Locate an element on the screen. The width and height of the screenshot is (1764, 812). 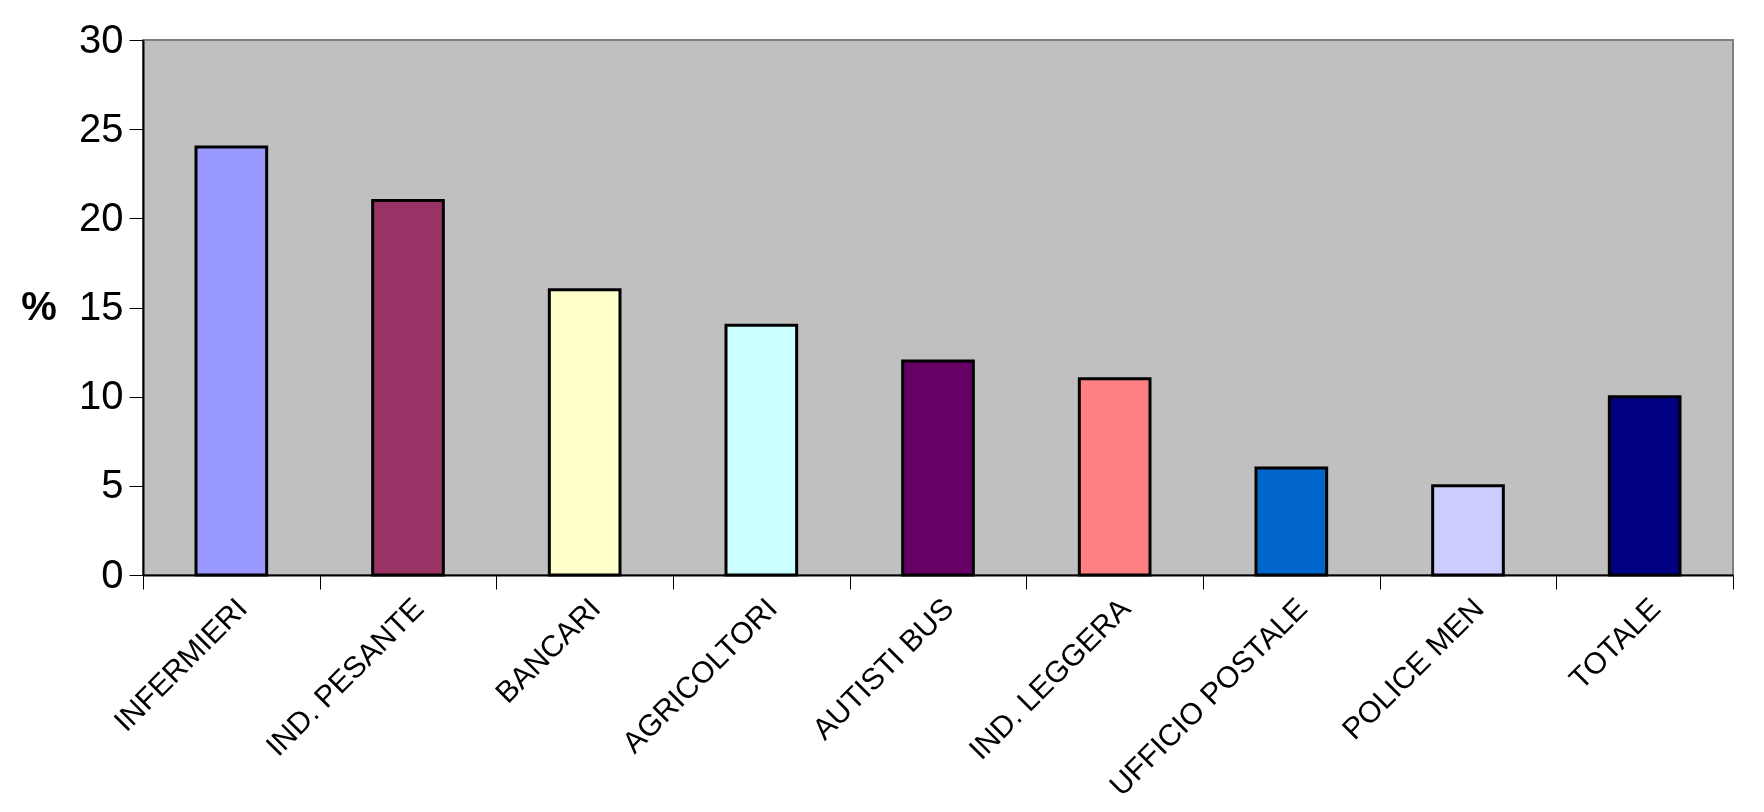
y-tick-label: 20 is located at coordinates (101, 216).